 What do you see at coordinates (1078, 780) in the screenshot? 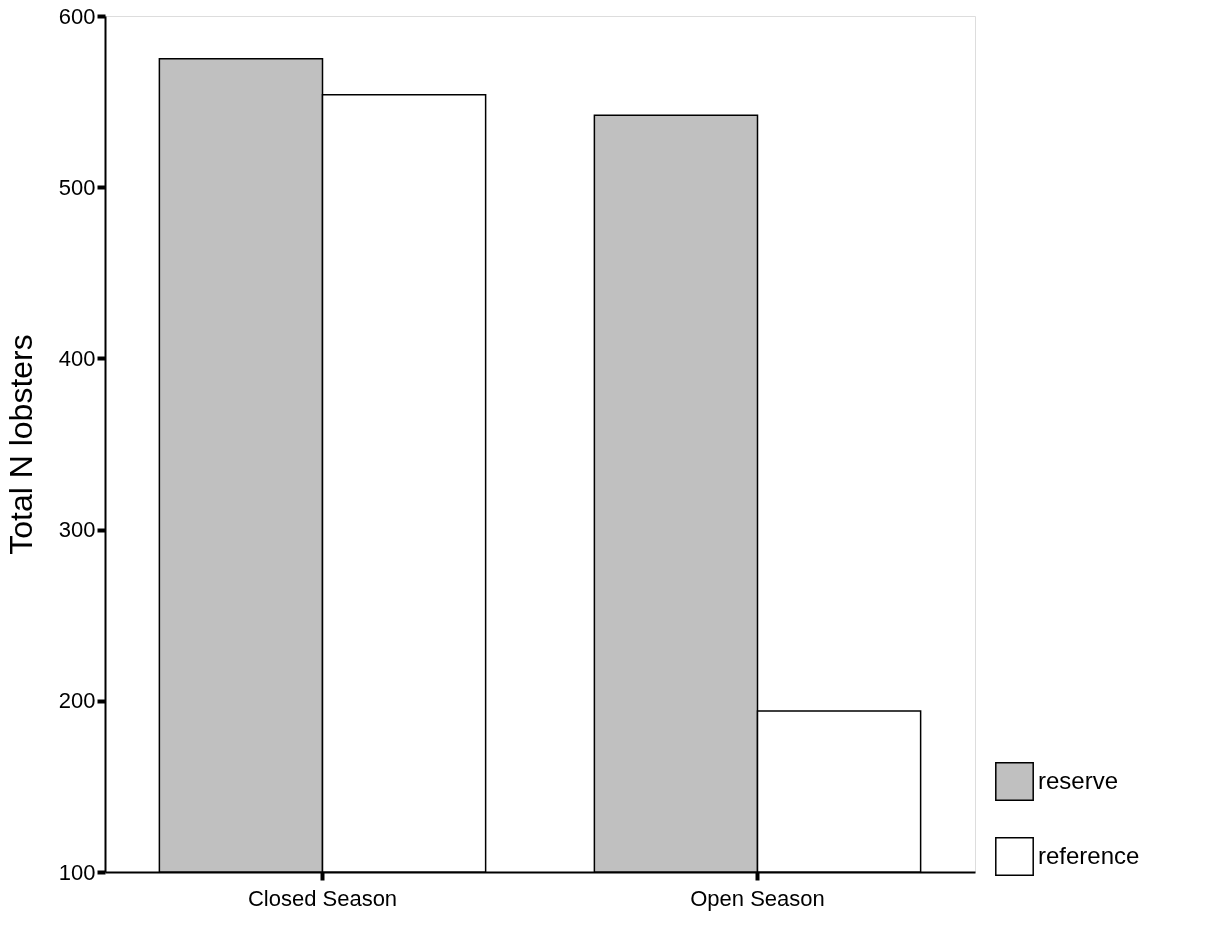
I see `legend-label: reserve` at bounding box center [1078, 780].